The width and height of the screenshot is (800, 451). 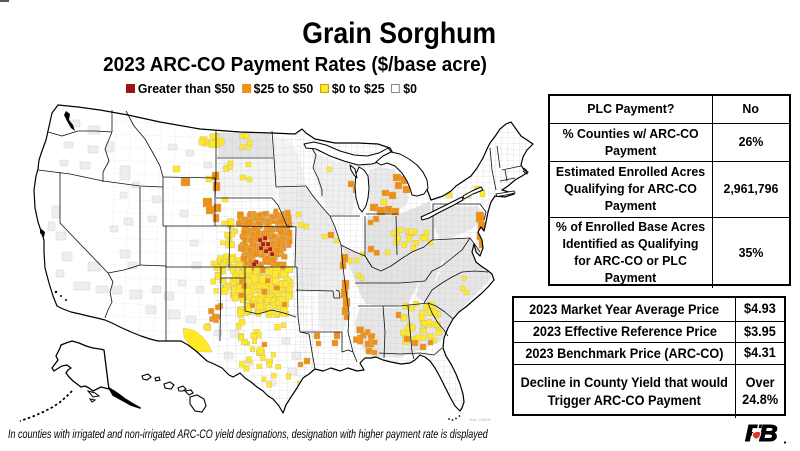 I want to click on svg-text: Esri, USGS, so click(x=480, y=419).